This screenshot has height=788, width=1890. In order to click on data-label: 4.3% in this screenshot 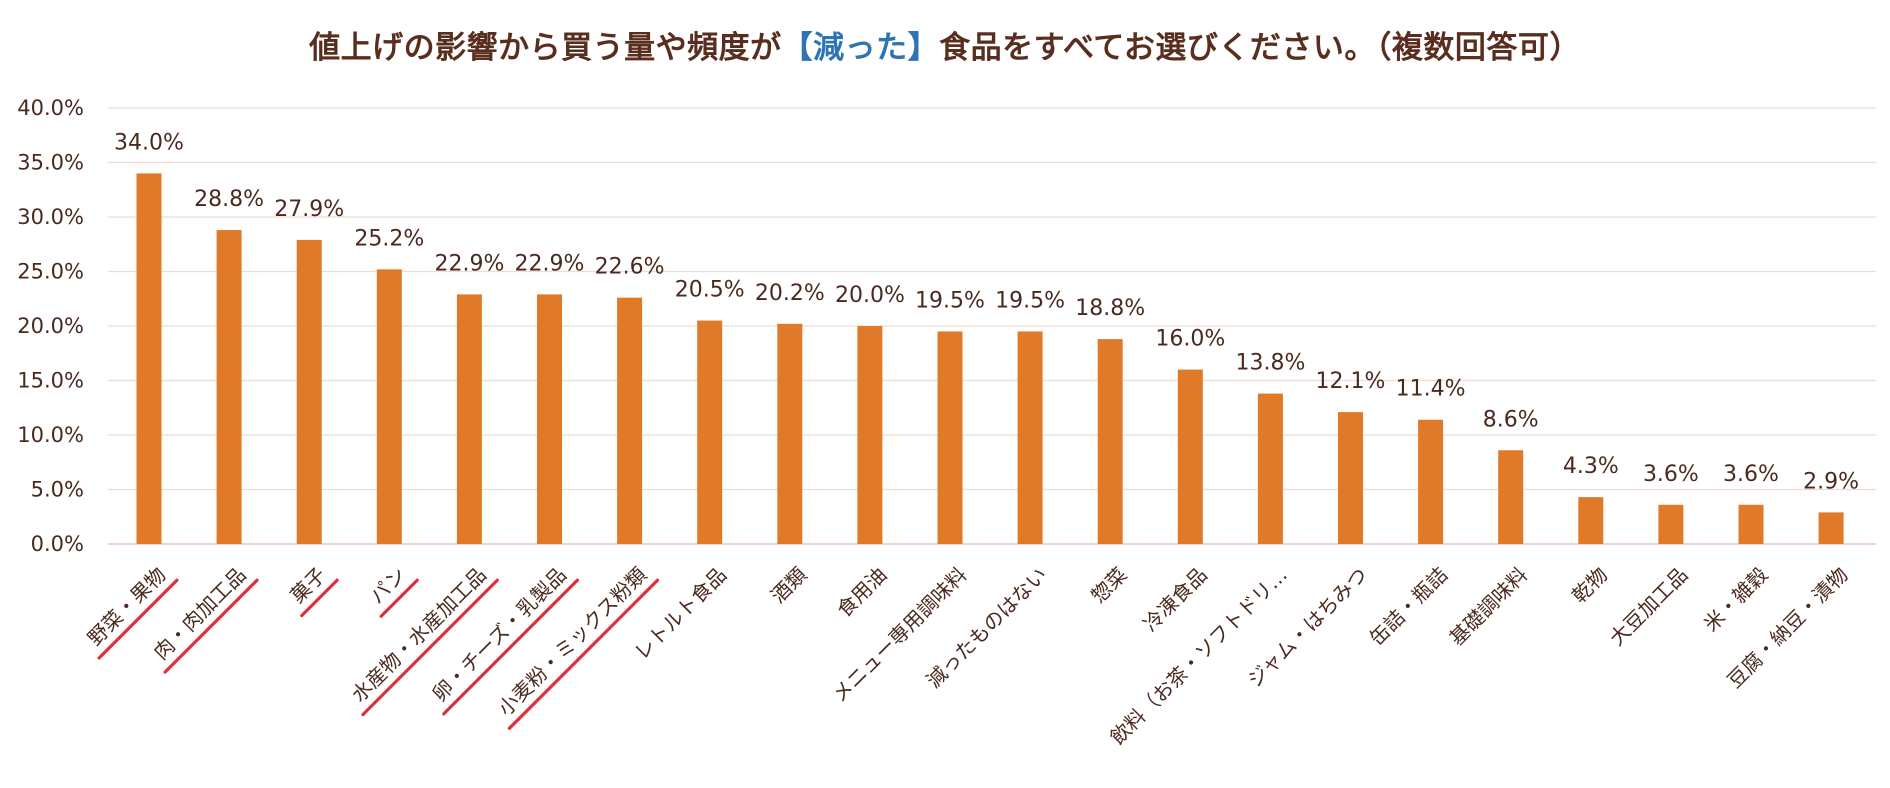, I will do `click(1591, 466)`.